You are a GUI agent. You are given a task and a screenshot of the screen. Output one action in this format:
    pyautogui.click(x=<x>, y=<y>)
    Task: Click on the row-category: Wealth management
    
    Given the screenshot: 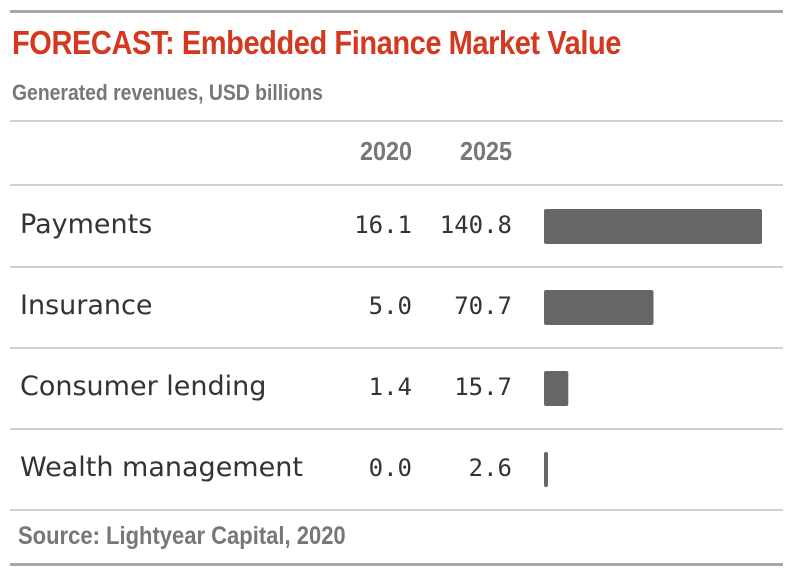 What is the action you would take?
    pyautogui.click(x=161, y=467)
    